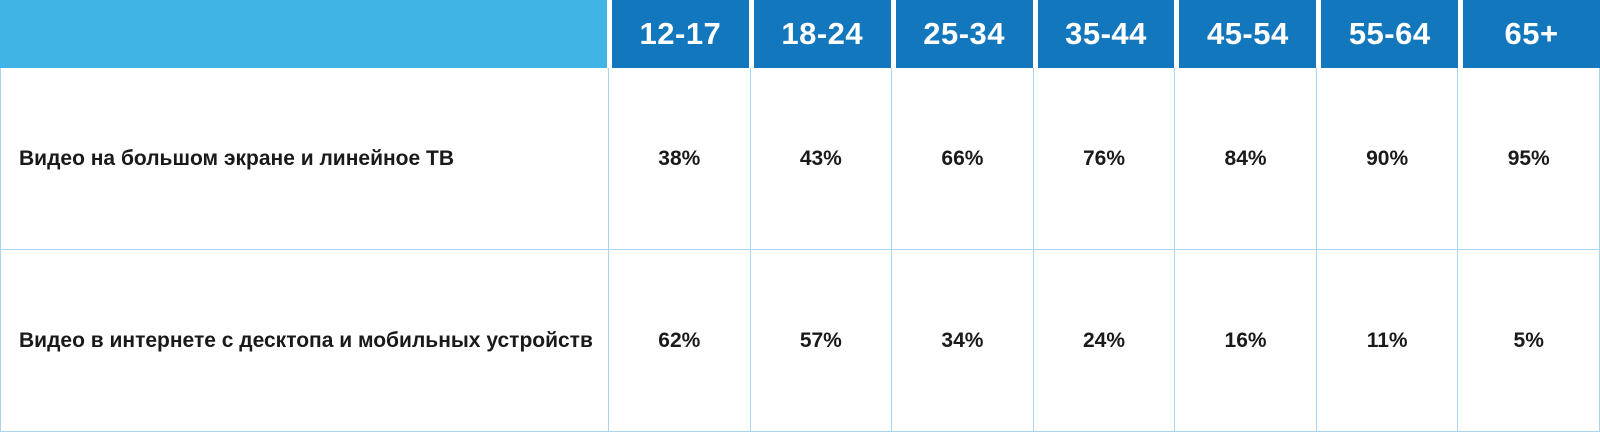  What do you see at coordinates (1103, 34) in the screenshot?
I see `column-header-35-44: 35-44` at bounding box center [1103, 34].